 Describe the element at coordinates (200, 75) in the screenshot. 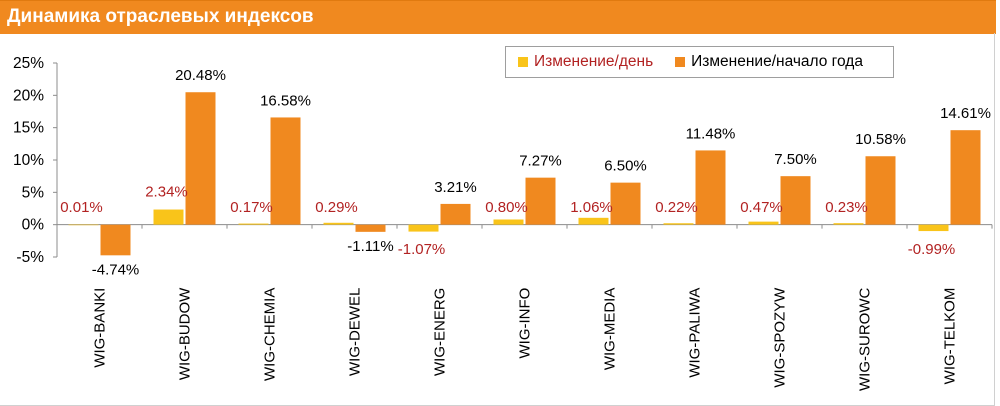

I see `data-label-ytd: 20.48%` at that location.